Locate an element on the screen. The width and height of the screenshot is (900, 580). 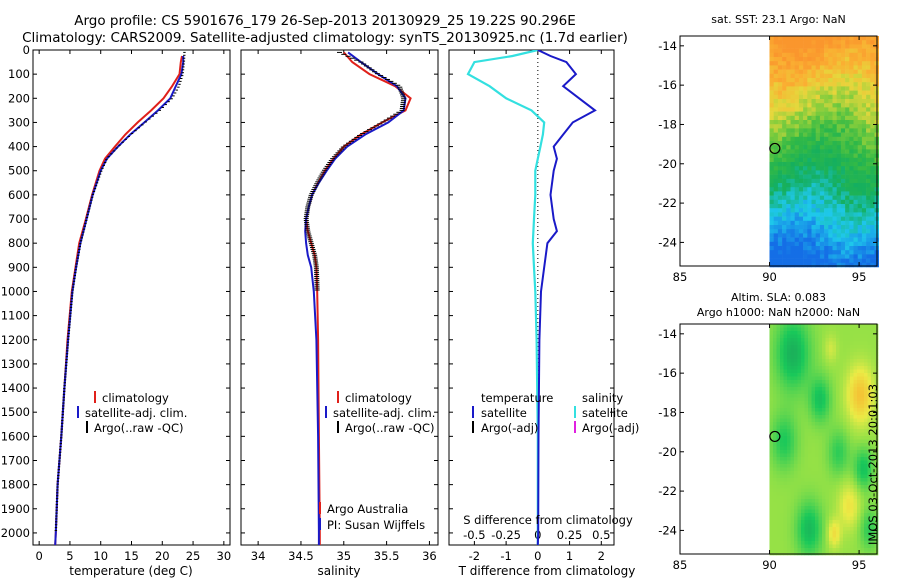
x-tick-label: 35.5 is located at coordinates (387, 556).